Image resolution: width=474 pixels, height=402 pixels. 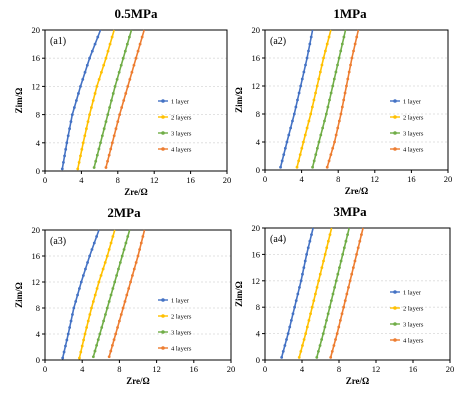 What do you see at coordinates (181, 349) in the screenshot?
I see `legend-entry: 4 layers` at bounding box center [181, 349].